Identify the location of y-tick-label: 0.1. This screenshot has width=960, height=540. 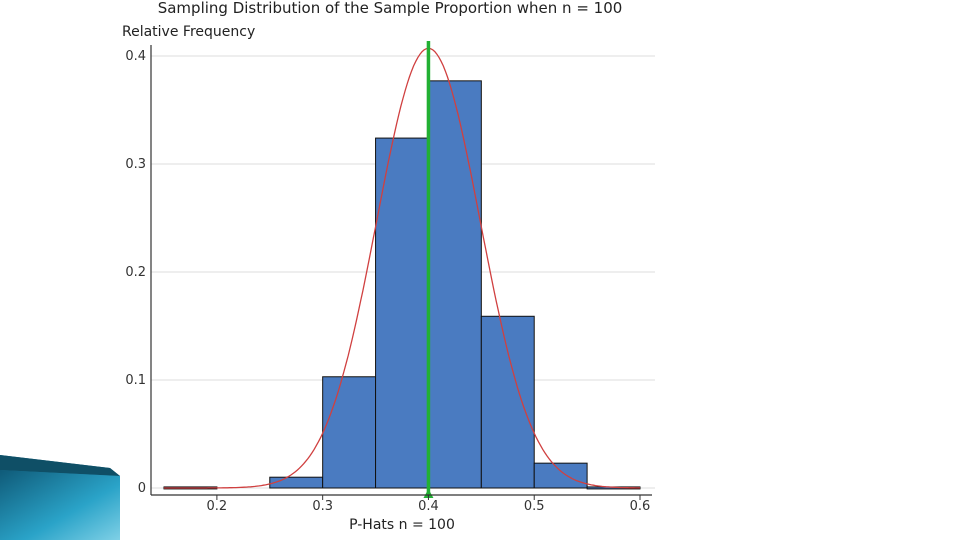
(135, 380).